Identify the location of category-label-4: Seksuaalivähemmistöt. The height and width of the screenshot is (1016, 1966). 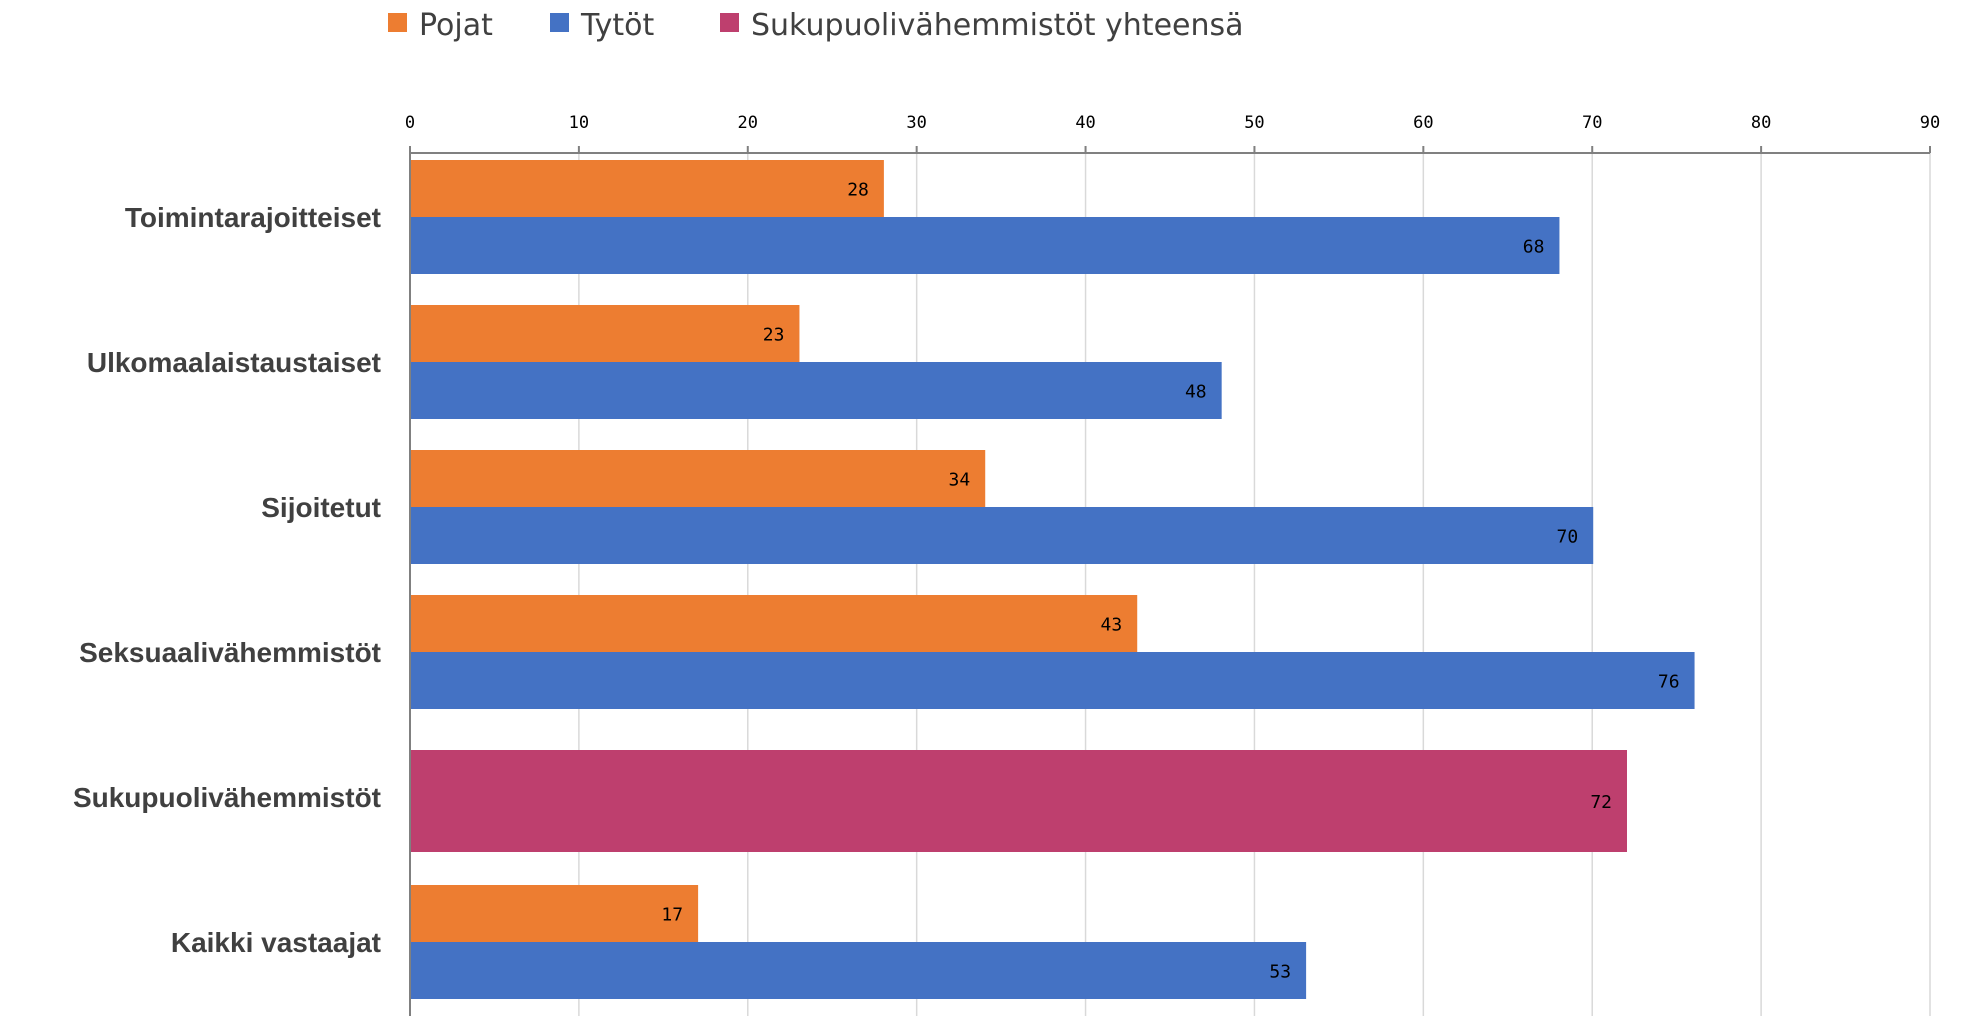
(230, 652).